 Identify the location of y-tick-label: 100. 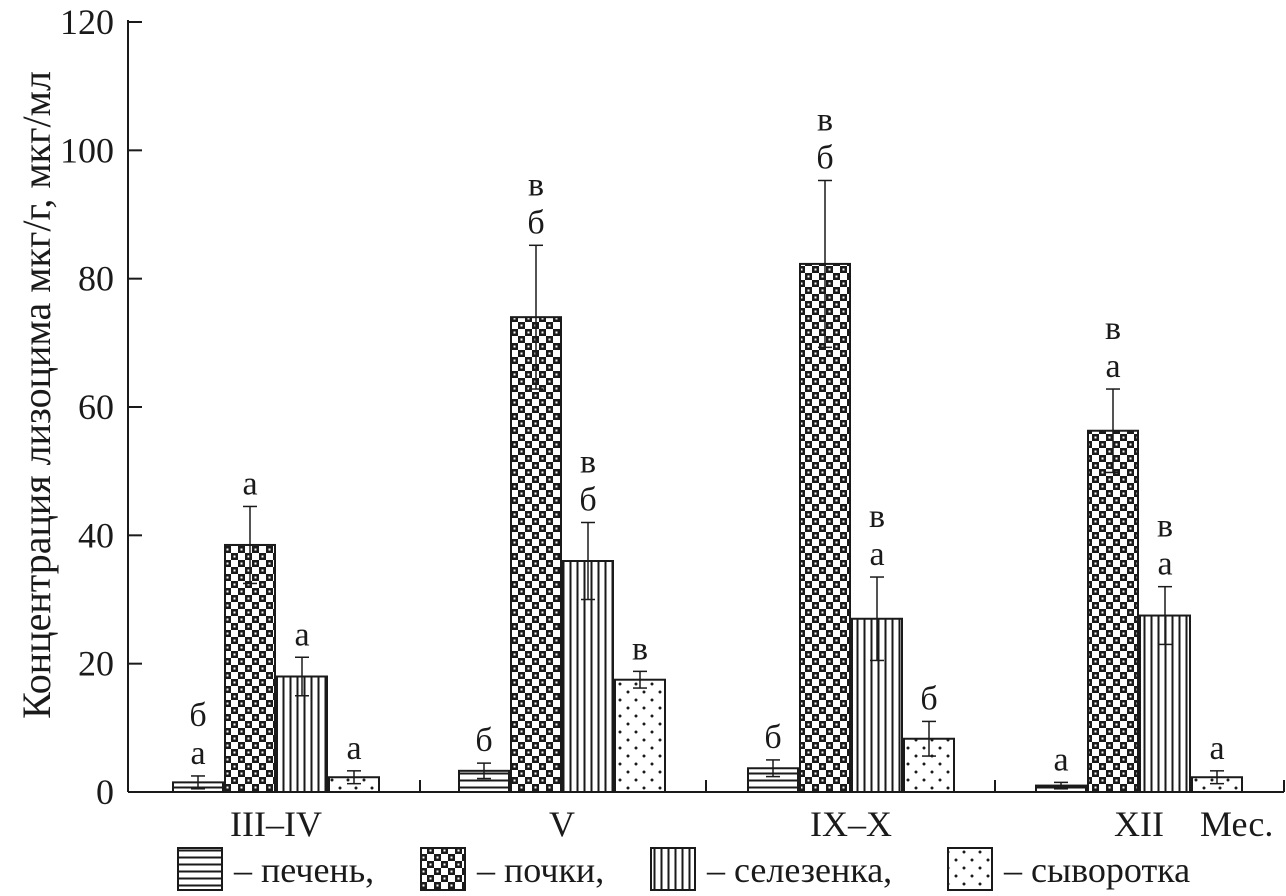
(87, 150).